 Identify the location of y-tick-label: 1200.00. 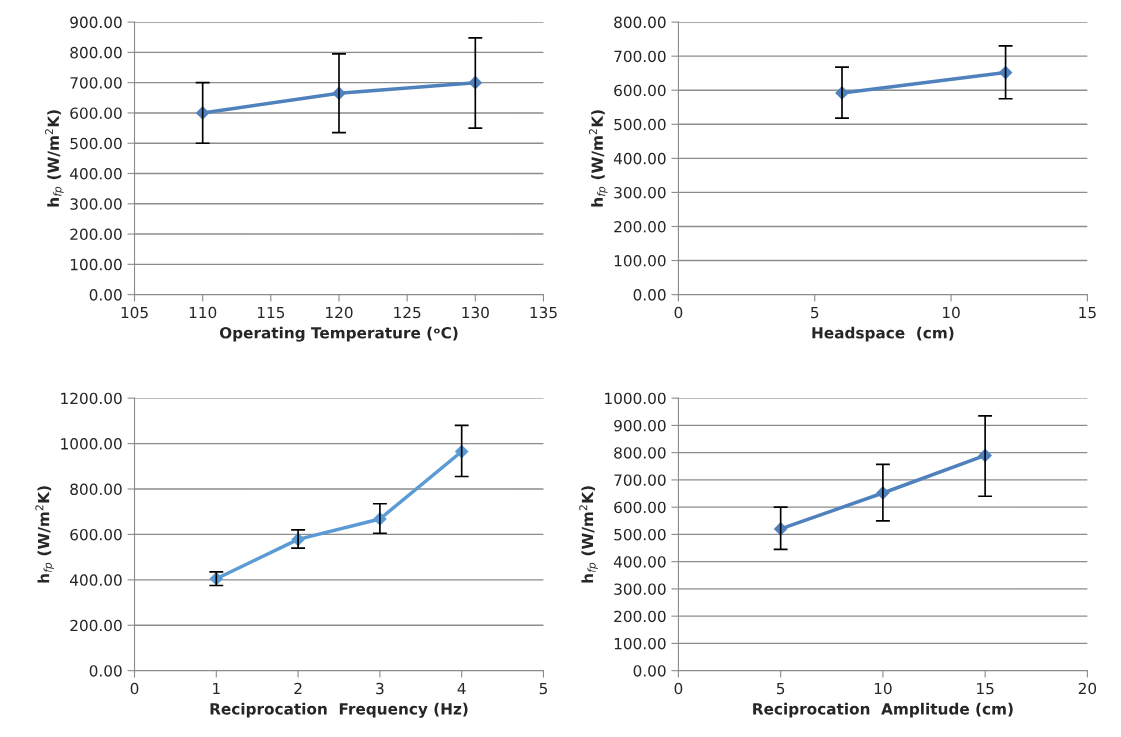
(91, 398).